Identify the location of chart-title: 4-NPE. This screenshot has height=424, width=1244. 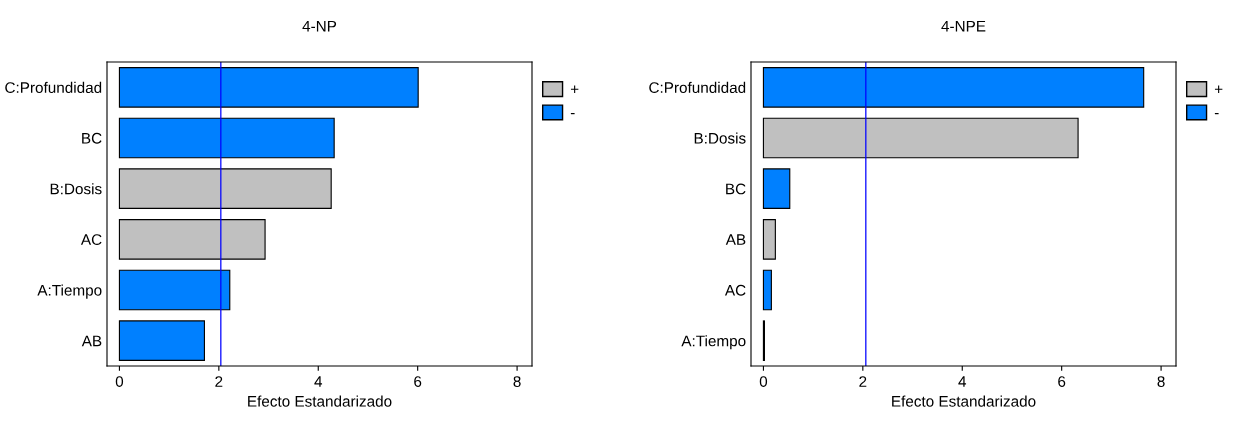
(963, 26).